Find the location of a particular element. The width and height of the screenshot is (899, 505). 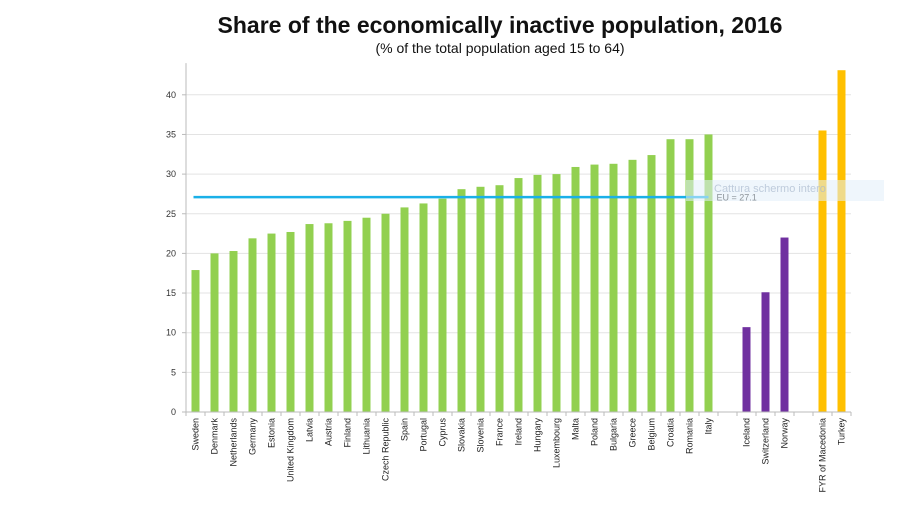

x-tick-label: Ireland is located at coordinates (519, 432).